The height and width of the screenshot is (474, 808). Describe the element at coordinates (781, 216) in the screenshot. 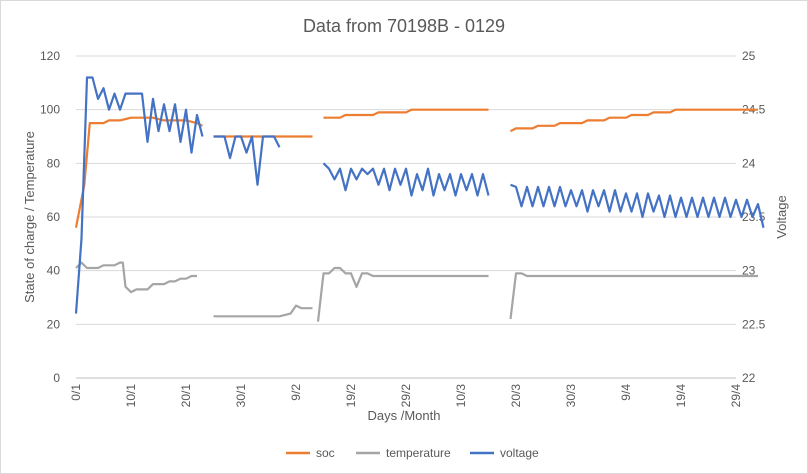

I see `y-axis-right-title: Voltage` at that location.